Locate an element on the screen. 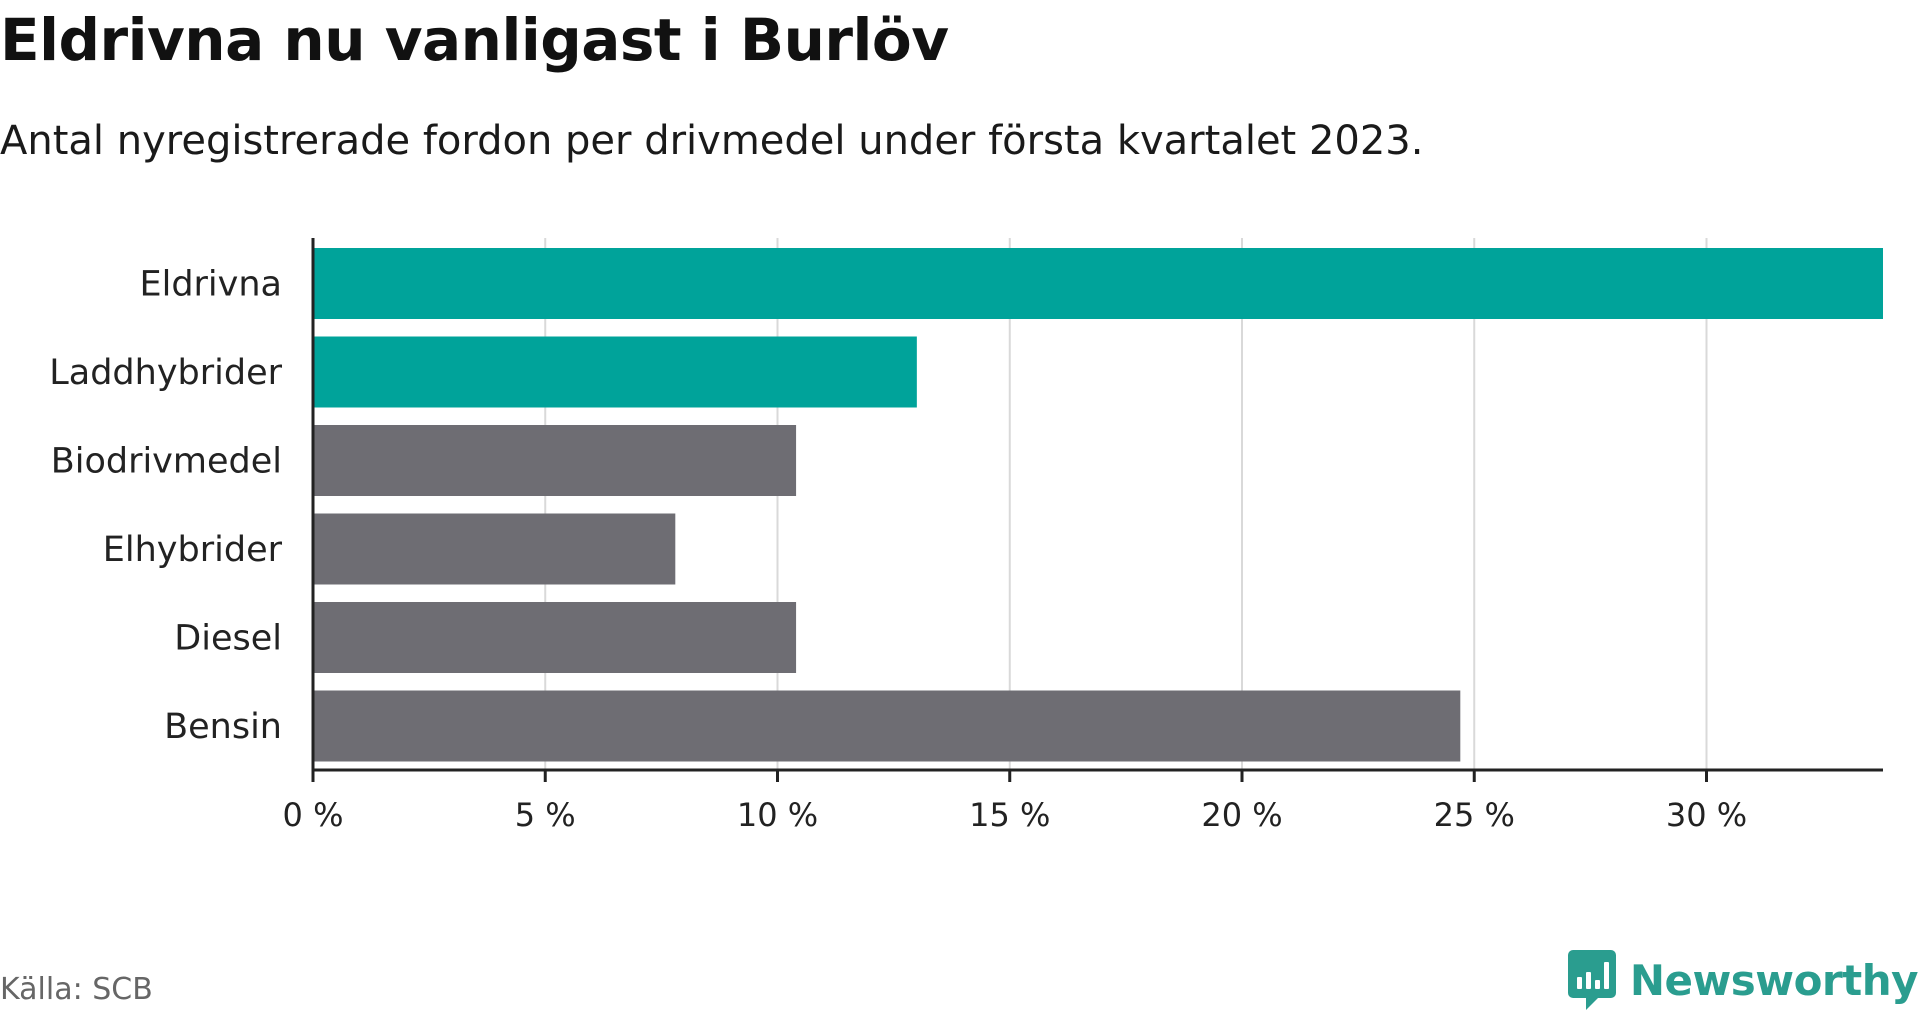  x-tick-label: 30 % is located at coordinates (1706, 815).